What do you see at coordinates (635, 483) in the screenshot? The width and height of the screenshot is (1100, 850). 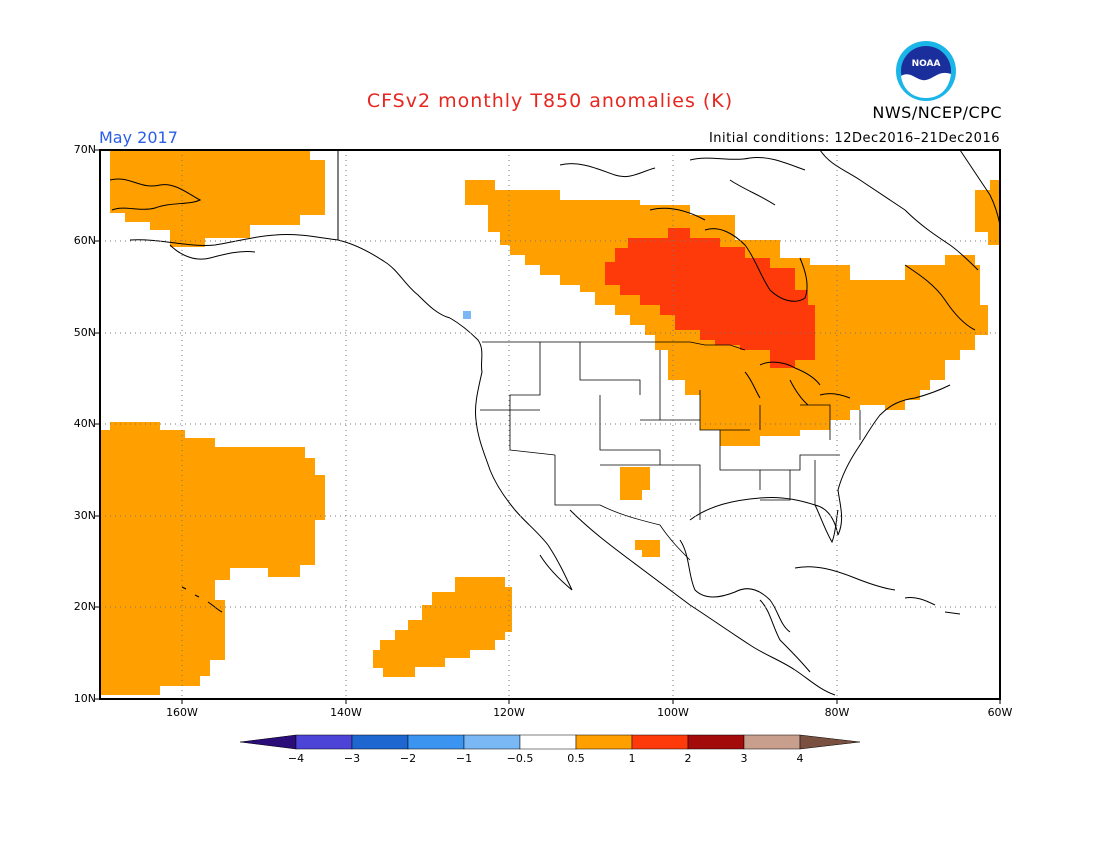 I see `anomaly-region-southwest` at bounding box center [635, 483].